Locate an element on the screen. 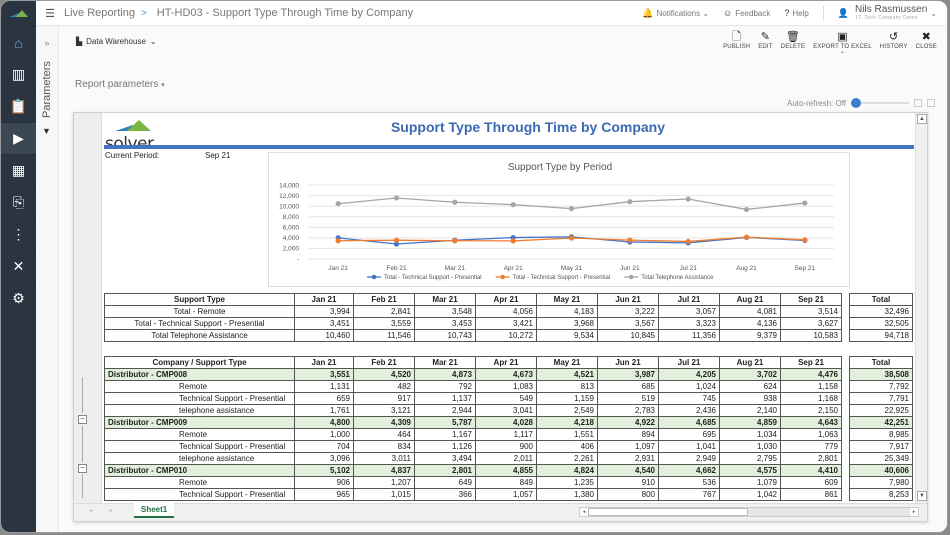 This screenshot has width=950, height=535. cell-value: 3,421 is located at coordinates (506, 323).